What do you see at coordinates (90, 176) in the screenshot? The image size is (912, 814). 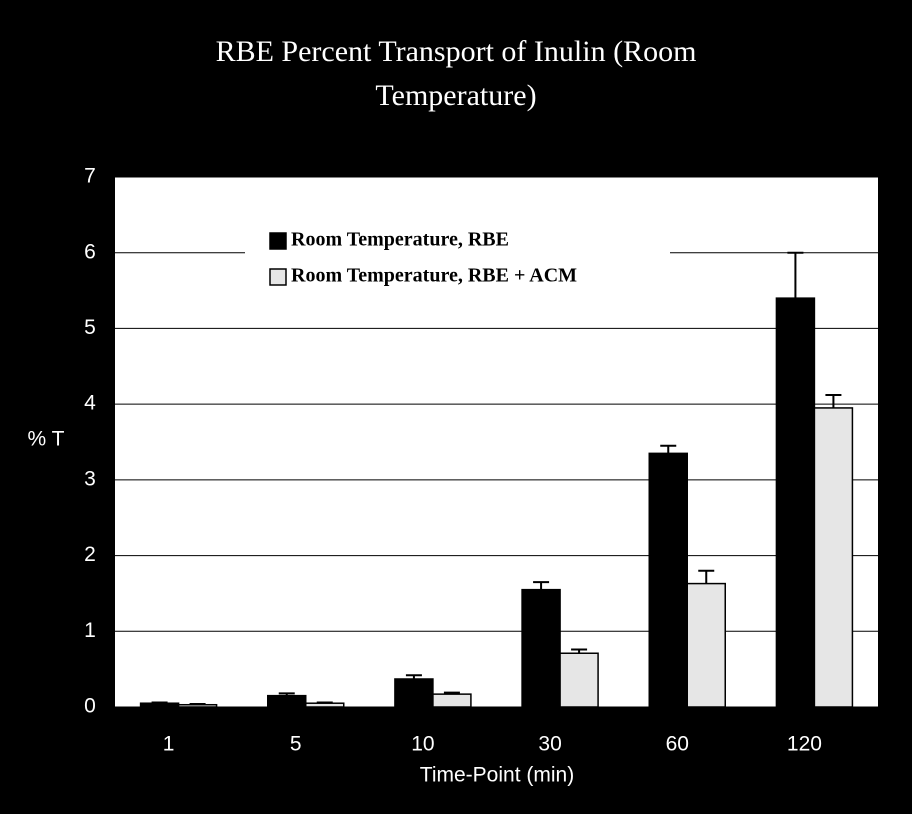 I see `y-tick-label: 7` at bounding box center [90, 176].